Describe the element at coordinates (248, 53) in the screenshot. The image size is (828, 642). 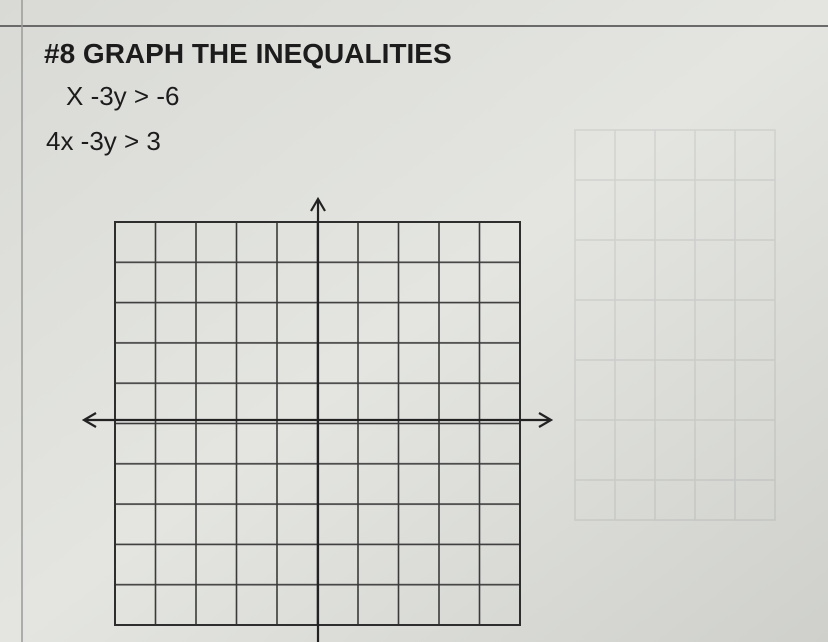
I see `title: #8 GRAPH THE INEQUALITIES` at that location.